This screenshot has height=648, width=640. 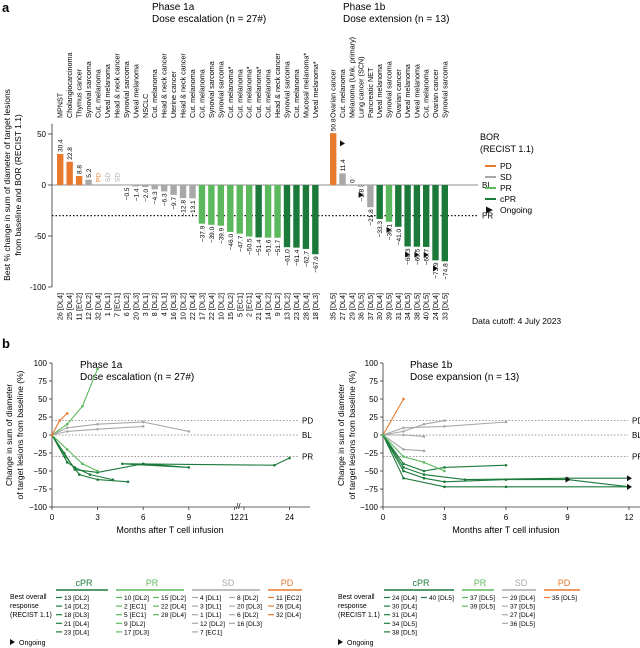 I want to click on bar-value-label: 5.2, so click(x=89, y=172).